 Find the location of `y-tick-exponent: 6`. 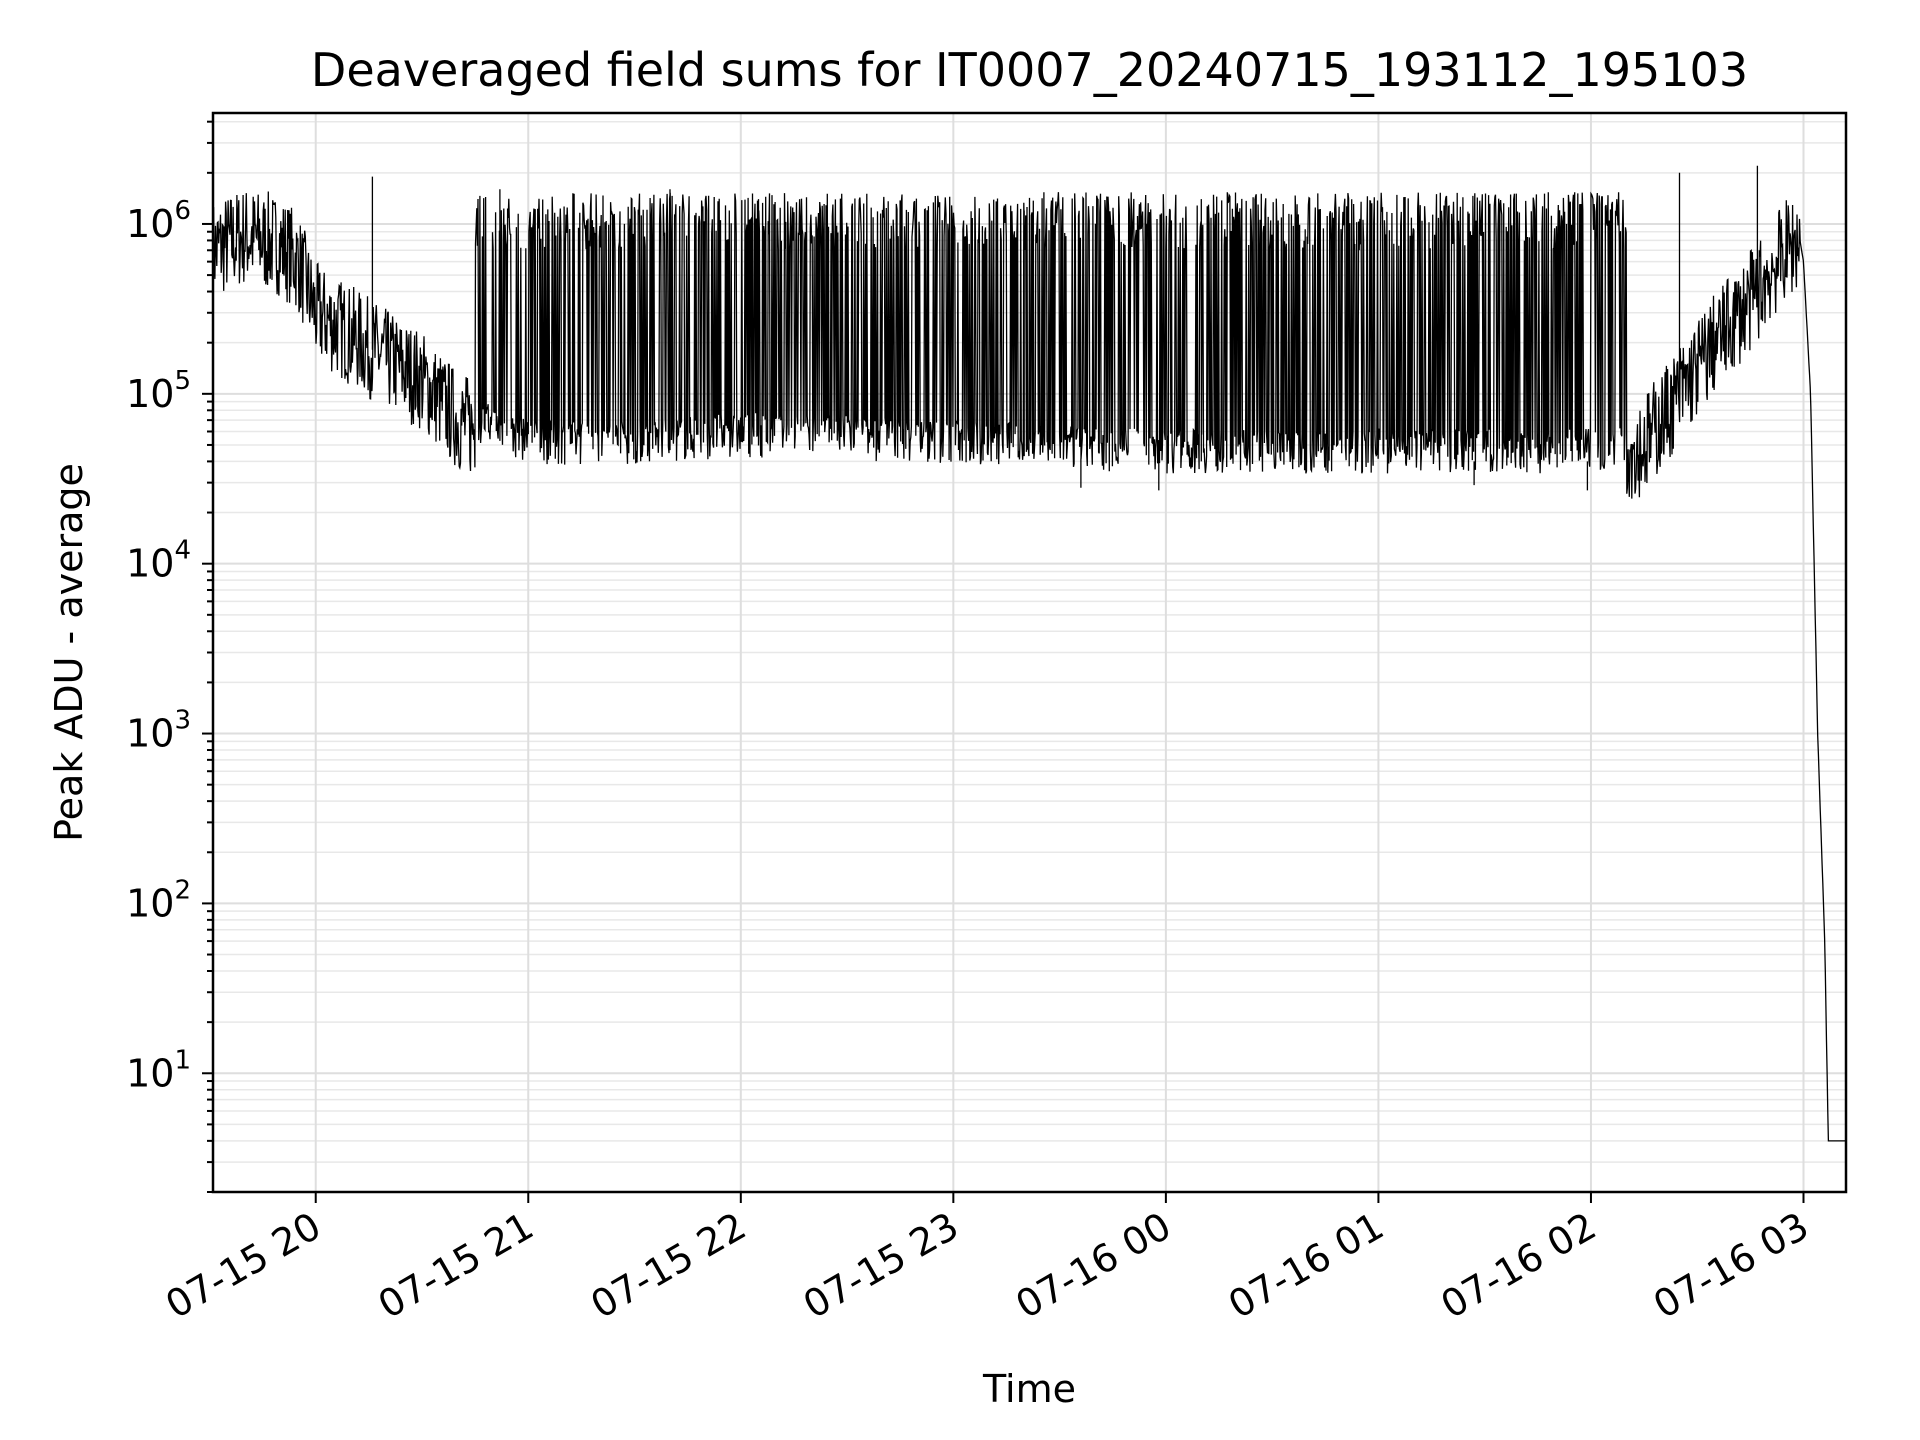

y-tick-exponent: 6 is located at coordinates (182, 211).